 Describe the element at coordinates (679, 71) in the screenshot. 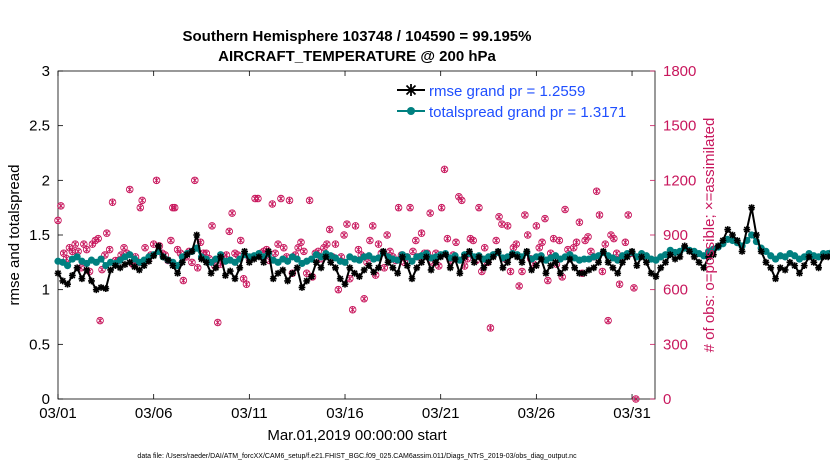

I see `y-right-tick-label: 1800` at that location.